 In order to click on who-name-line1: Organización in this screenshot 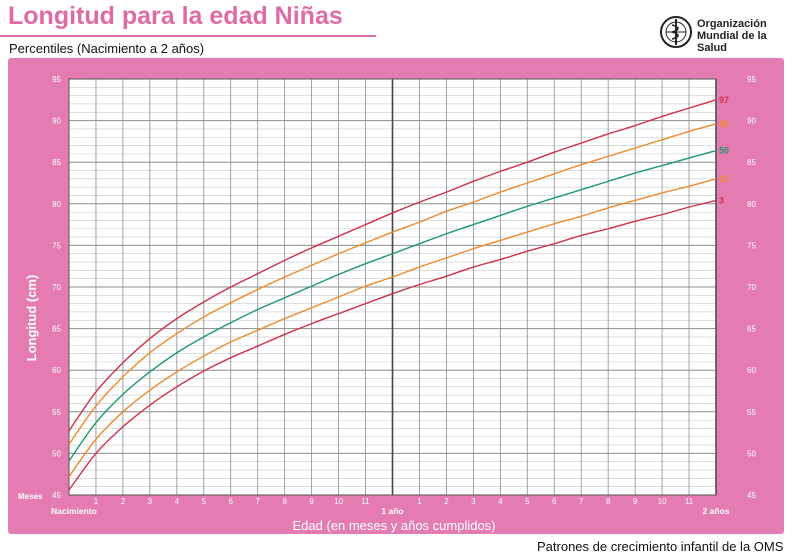, I will do `click(732, 24)`.